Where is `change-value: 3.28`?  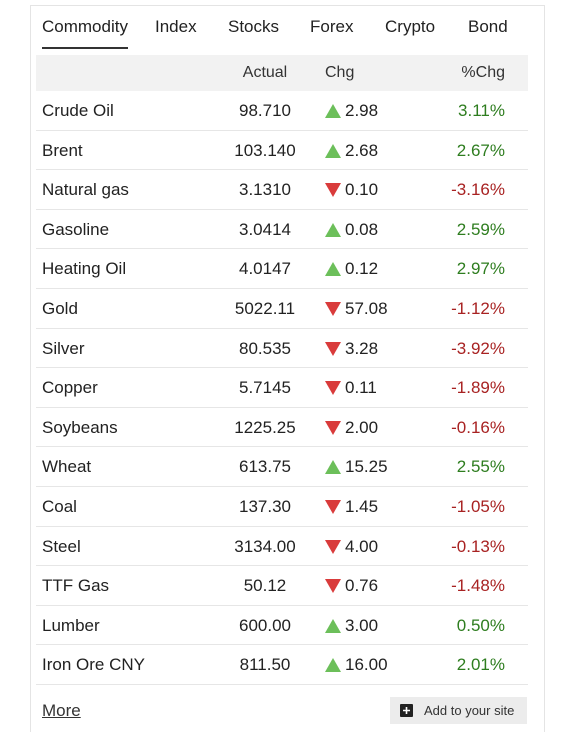
change-value: 3.28 is located at coordinates (362, 348).